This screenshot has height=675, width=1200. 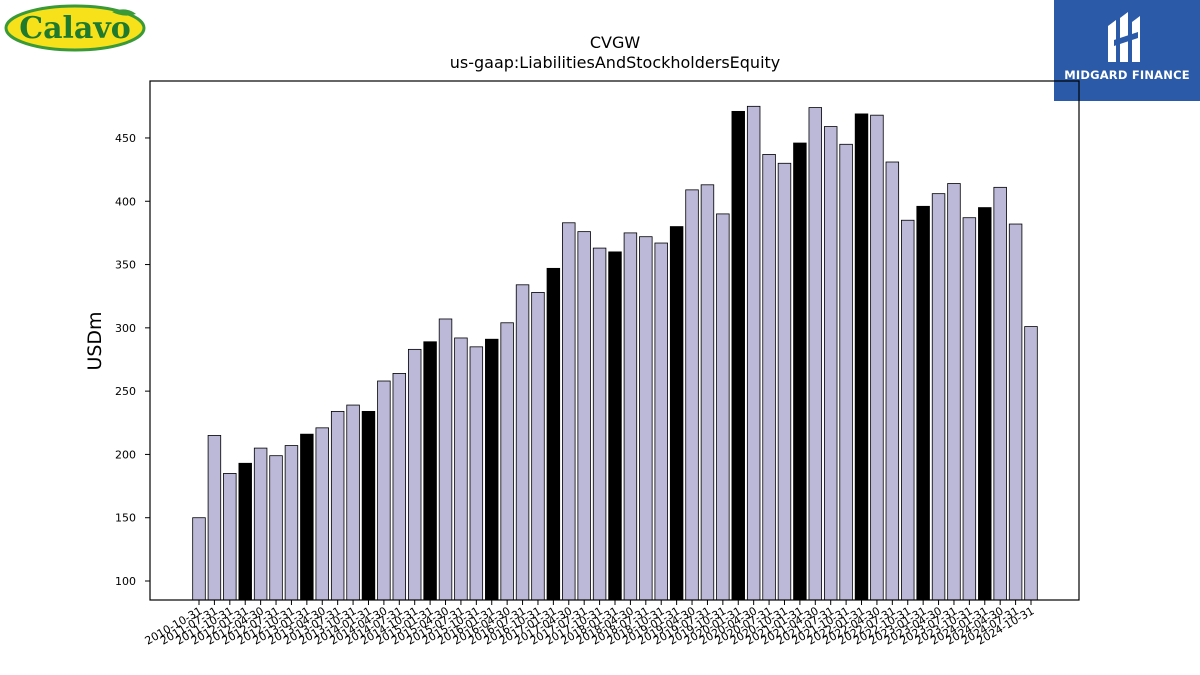 I want to click on y-tick-label: 450, so click(x=125, y=138).